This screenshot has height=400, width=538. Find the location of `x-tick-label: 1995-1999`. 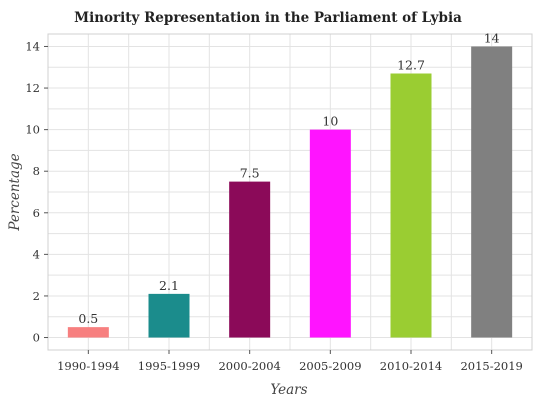

x-tick-label: 1995-1999 is located at coordinates (169, 366).